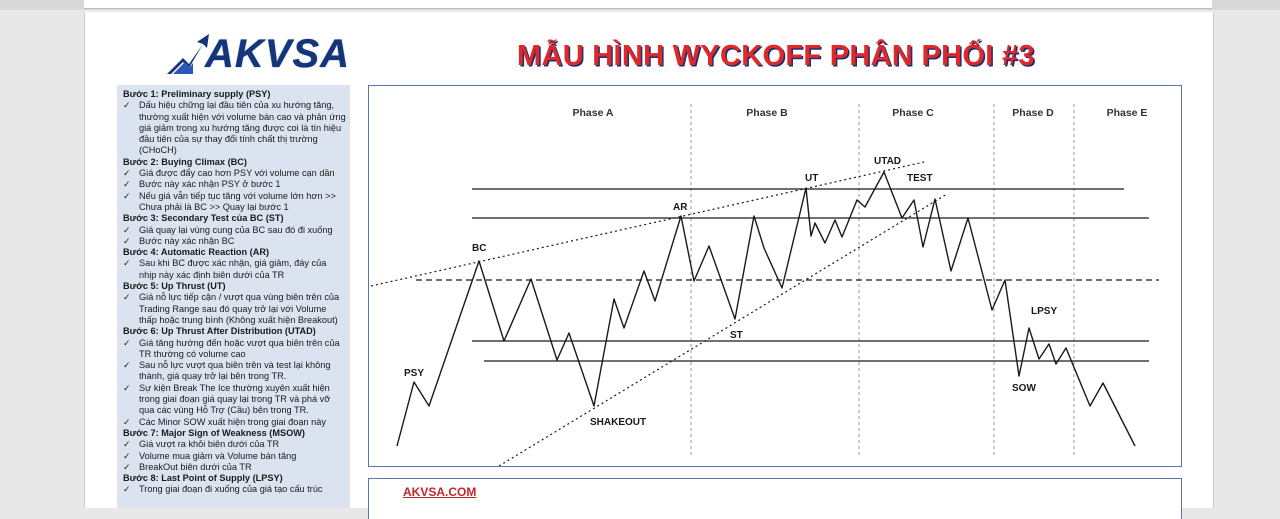  What do you see at coordinates (203, 218) in the screenshot?
I see `step-title: Bước 3: Secondary Test của BC (ST)` at bounding box center [203, 218].